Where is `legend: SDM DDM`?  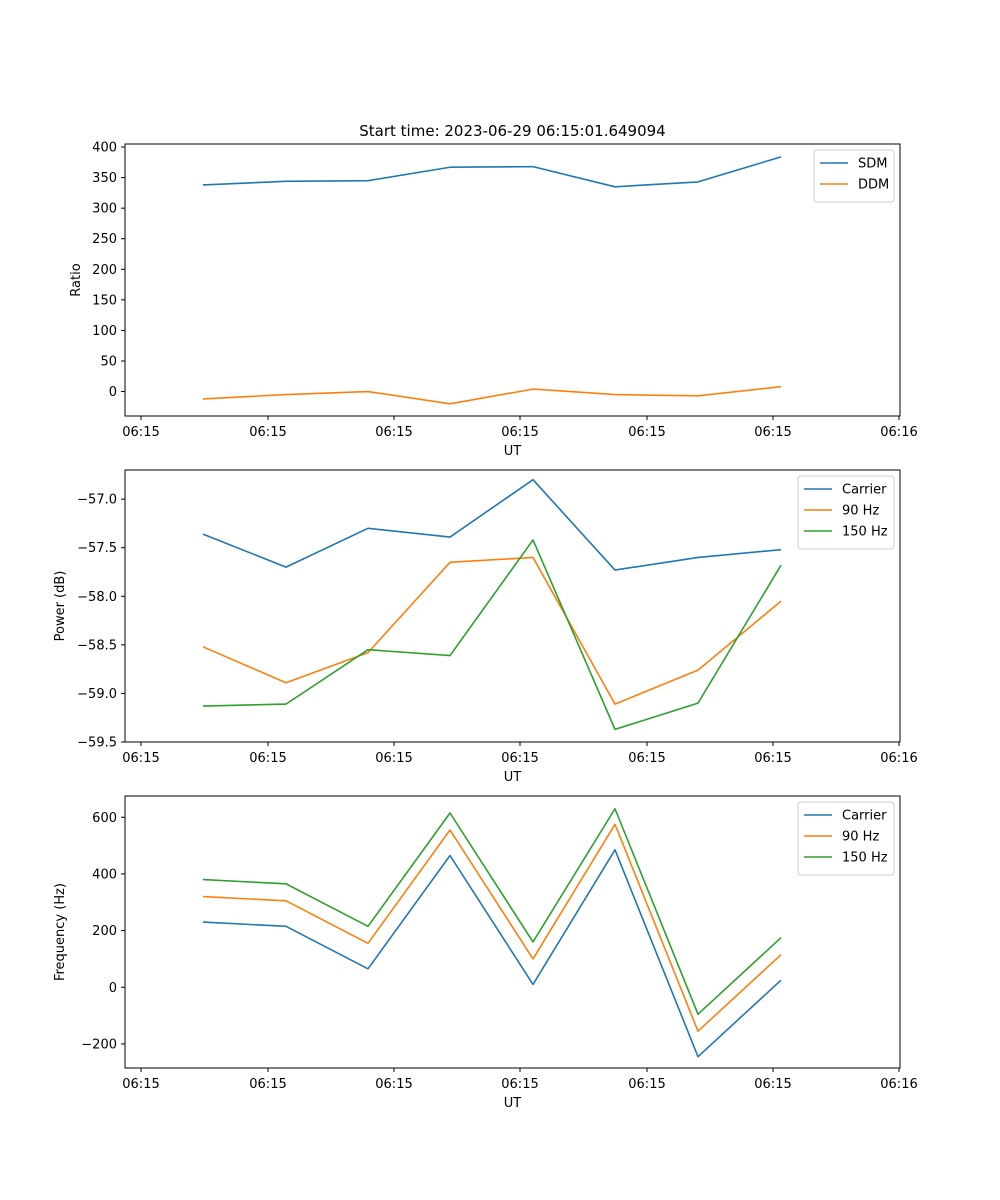
legend: SDM DDM is located at coordinates (854, 176).